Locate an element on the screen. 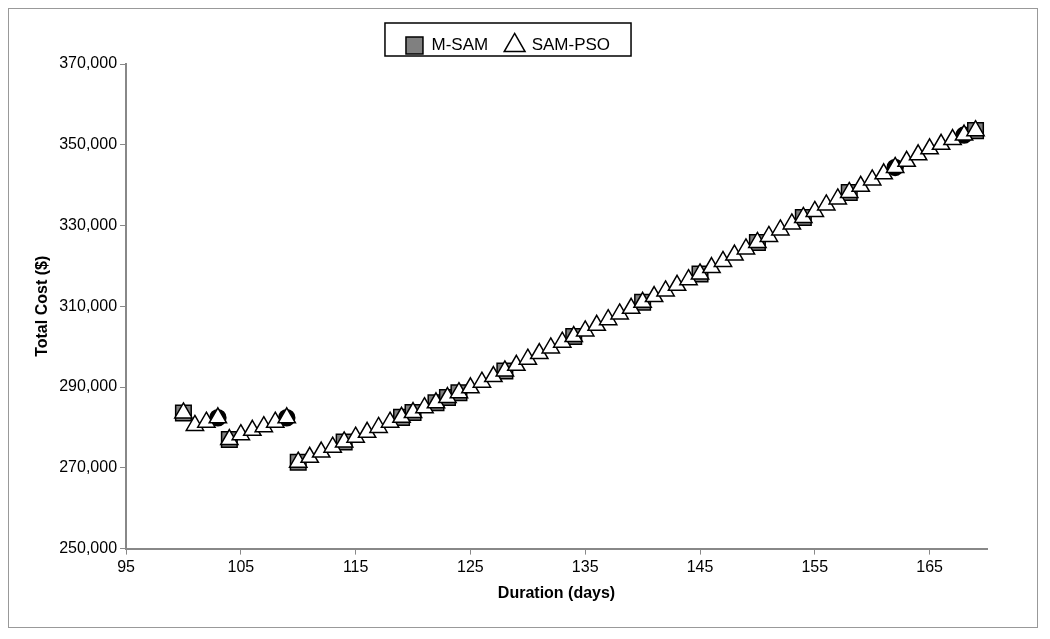 The image size is (1050, 639). y-tick-label: 330,000 is located at coordinates (88, 224).